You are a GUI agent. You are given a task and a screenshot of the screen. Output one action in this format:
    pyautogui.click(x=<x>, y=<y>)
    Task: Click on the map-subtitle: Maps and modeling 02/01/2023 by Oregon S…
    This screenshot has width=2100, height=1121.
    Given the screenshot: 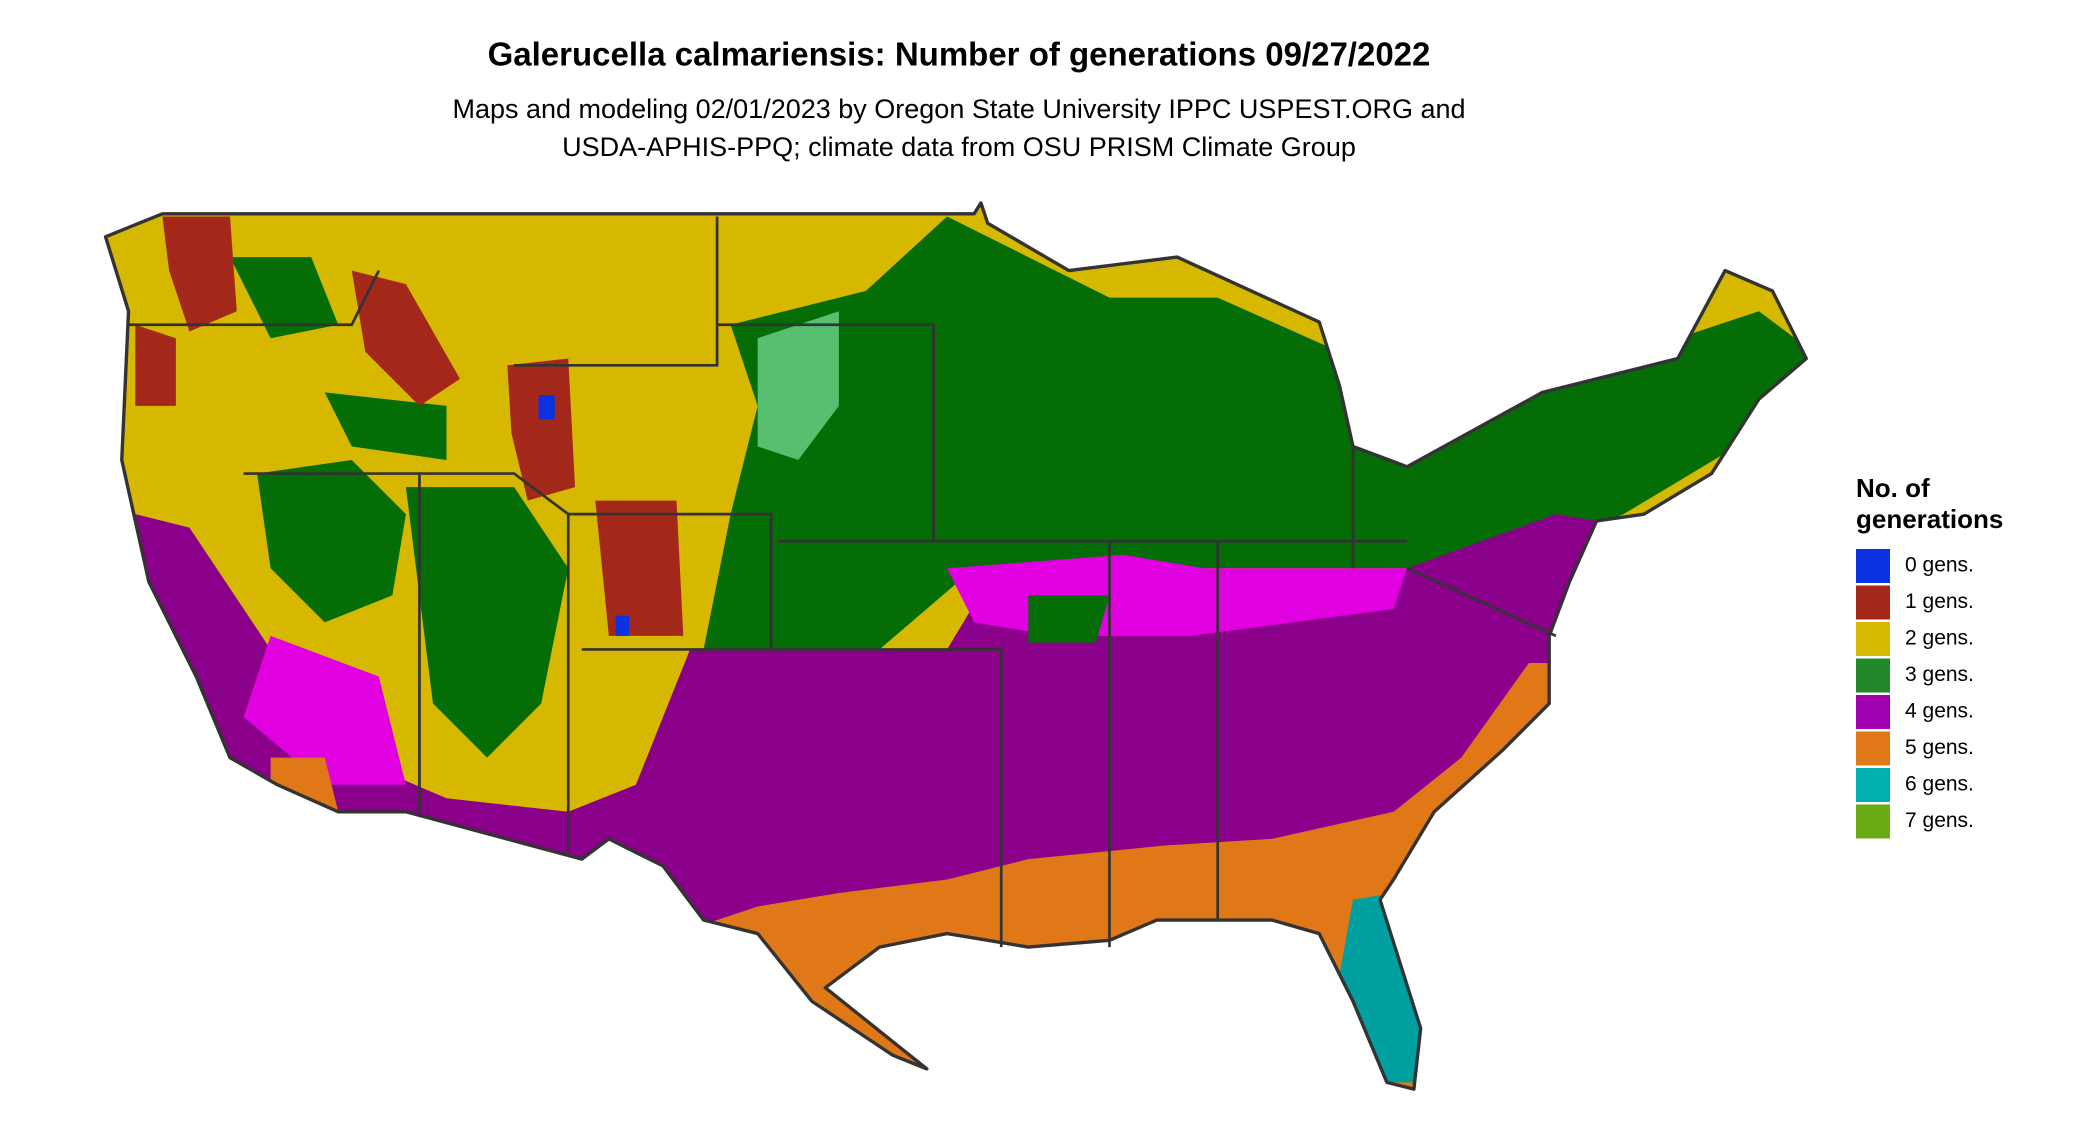 What is the action you would take?
    pyautogui.click(x=958, y=109)
    